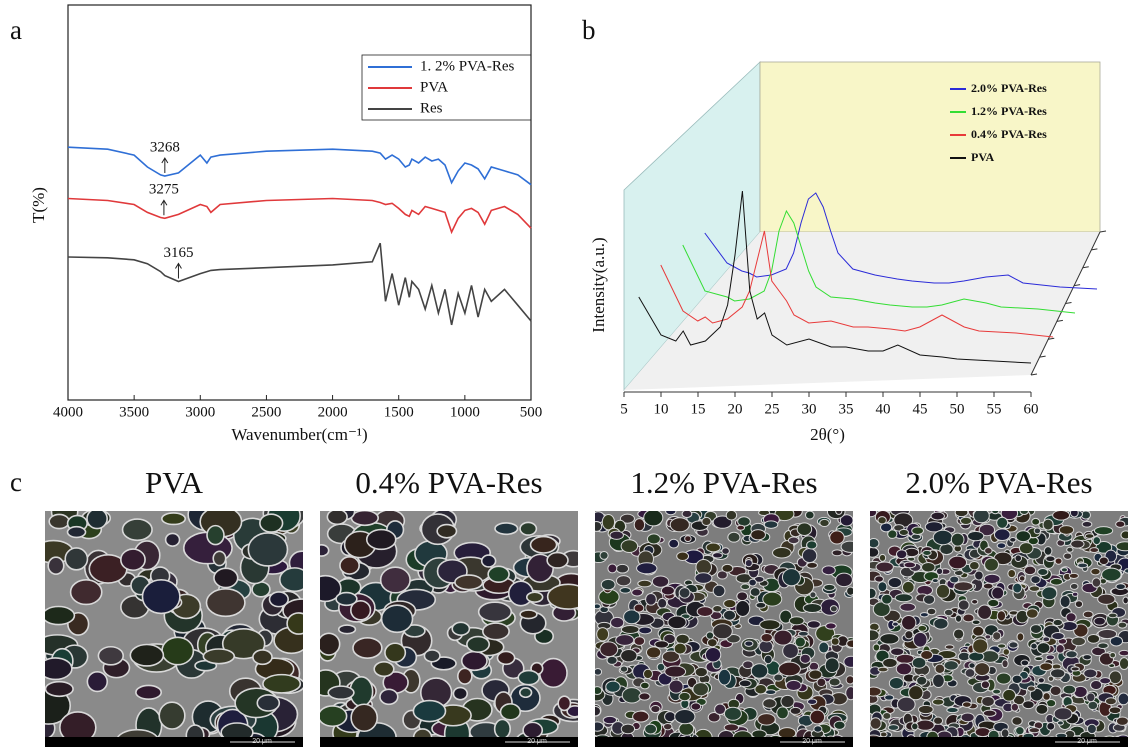 Image resolution: width=1130 pixels, height=747 pixels. Describe the element at coordinates (174, 482) in the screenshot. I see `image-title: PVA` at that location.